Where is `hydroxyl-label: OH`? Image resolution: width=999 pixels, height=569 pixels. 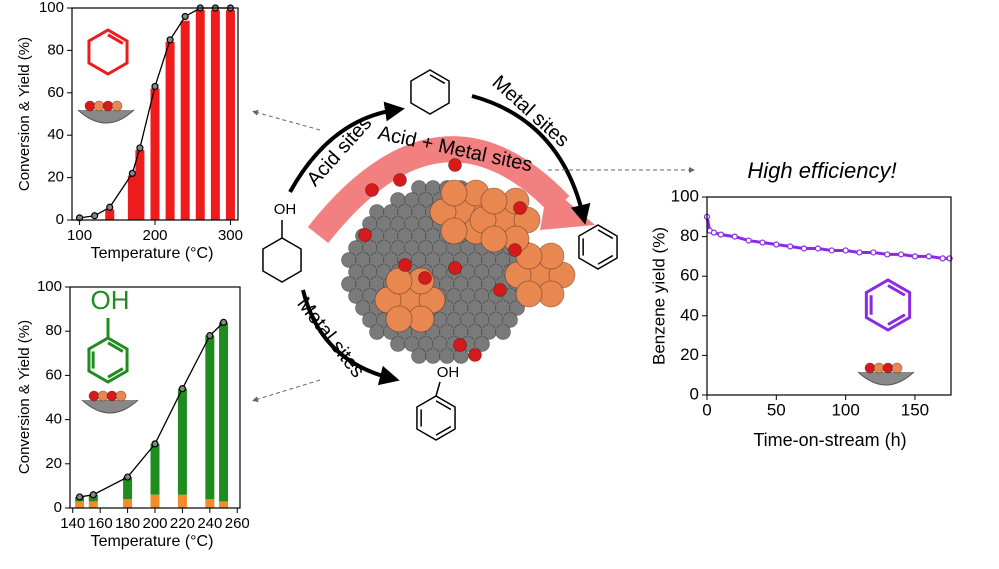 hydroxyl-label: OH is located at coordinates (448, 372).